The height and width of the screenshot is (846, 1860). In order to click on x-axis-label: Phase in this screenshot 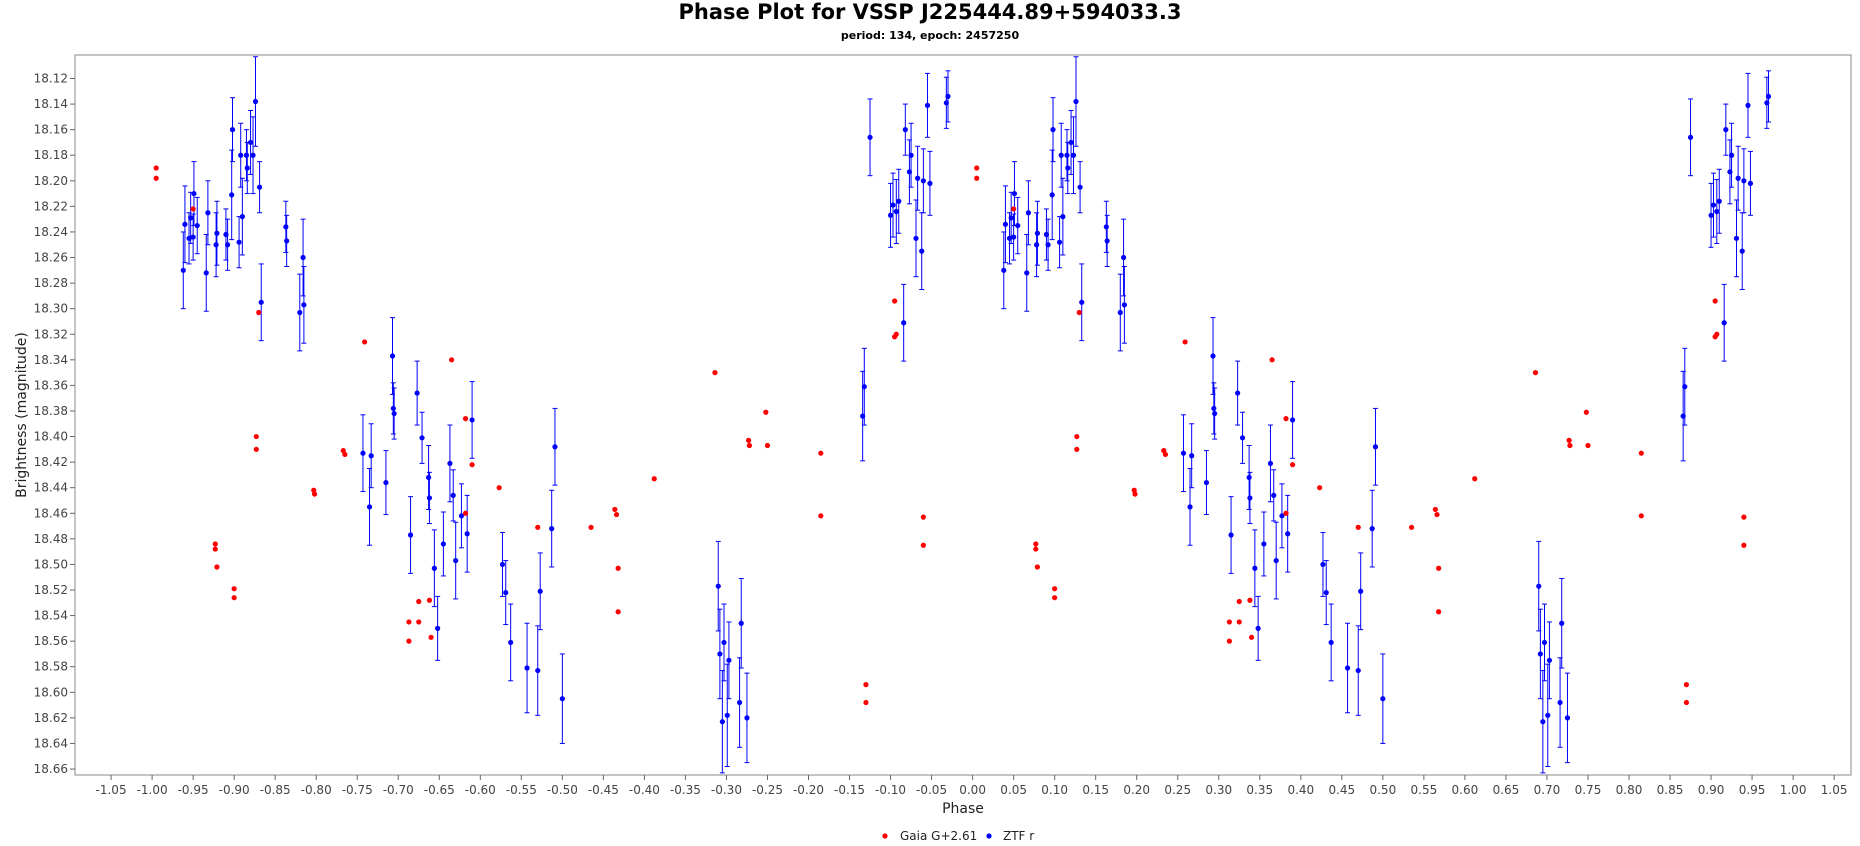, I will do `click(963, 809)`.